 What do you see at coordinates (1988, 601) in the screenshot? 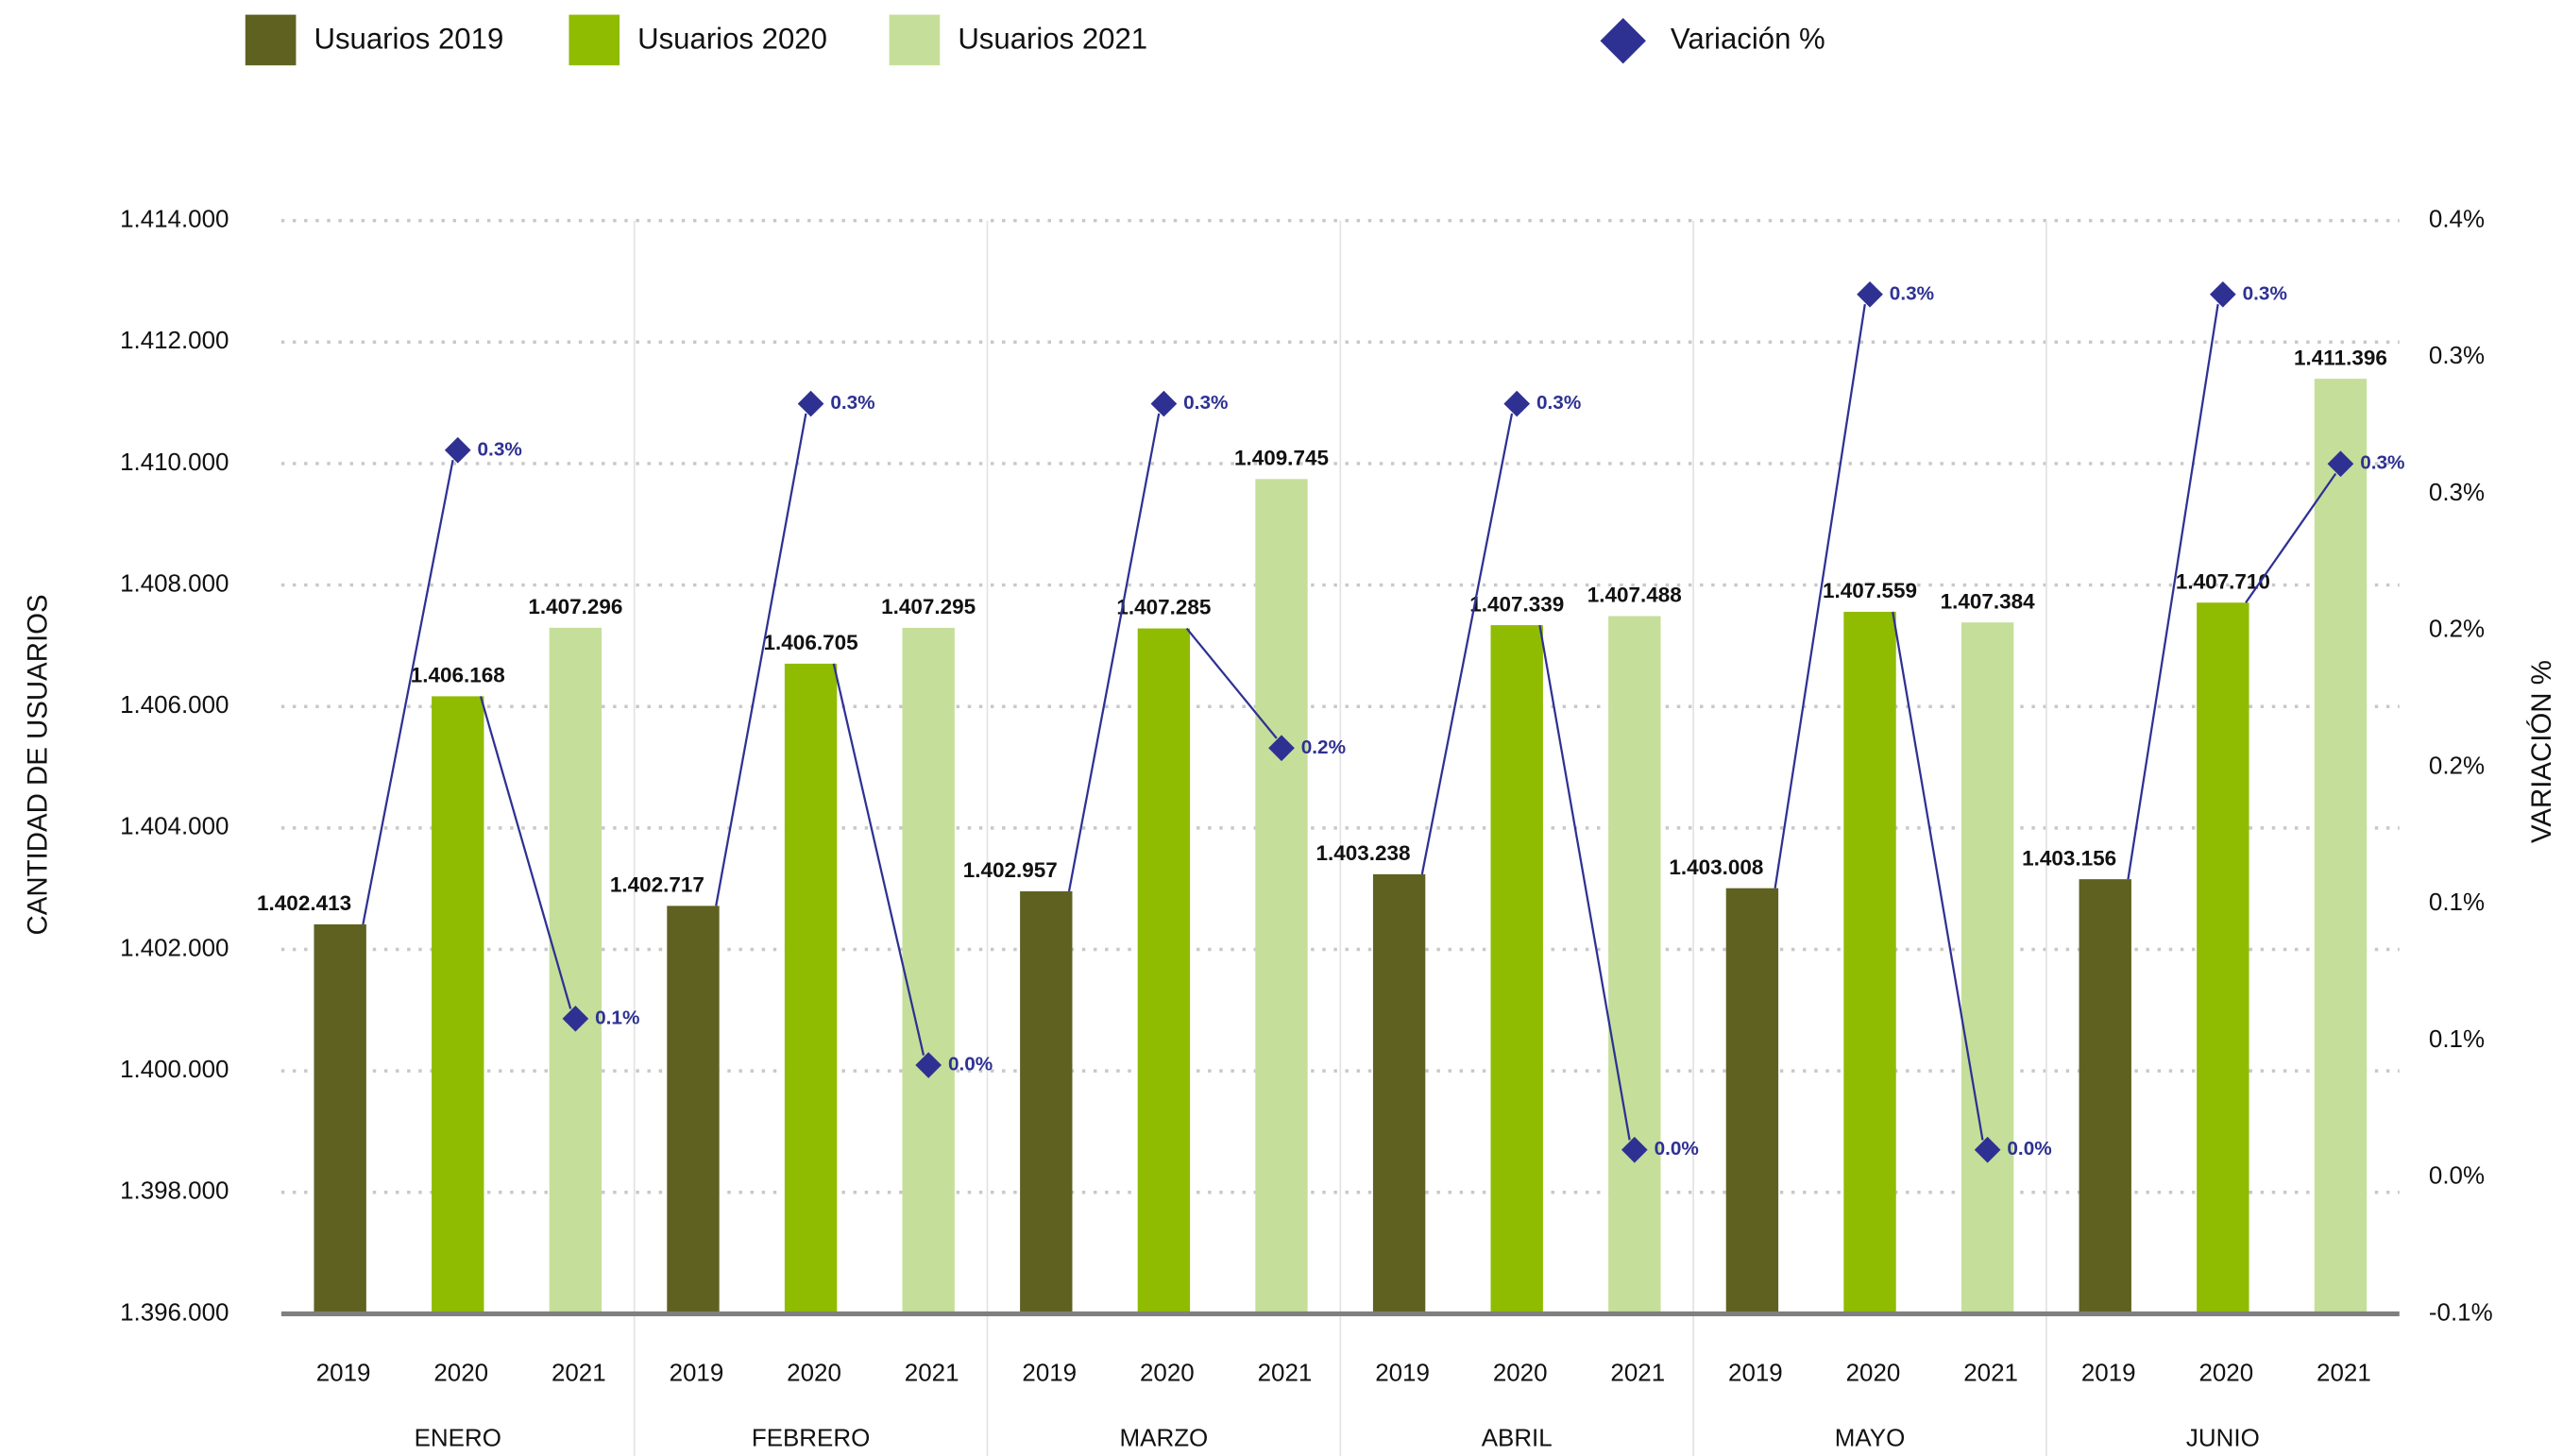
I see `value-label: 1.407.384` at bounding box center [1988, 601].